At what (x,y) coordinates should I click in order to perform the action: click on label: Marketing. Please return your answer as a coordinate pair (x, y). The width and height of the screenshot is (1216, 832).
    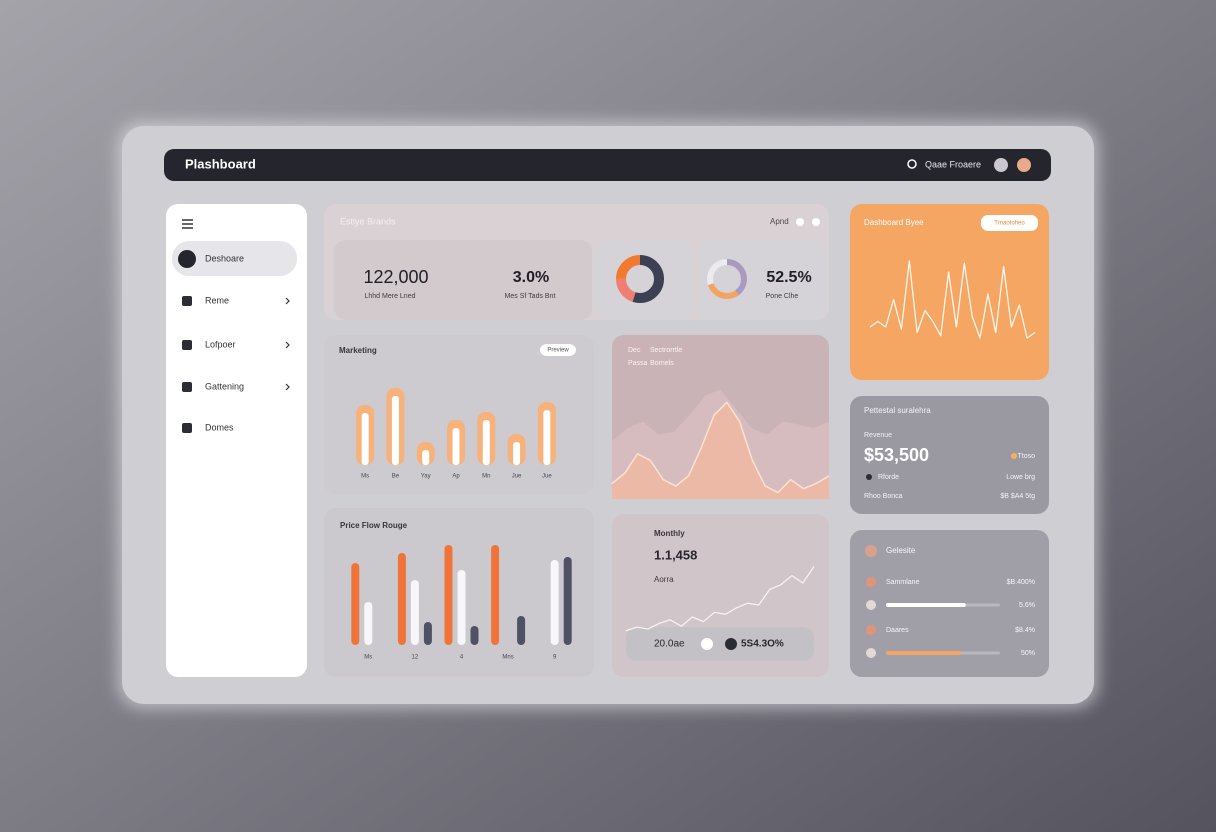
    Looking at the image, I should click on (358, 350).